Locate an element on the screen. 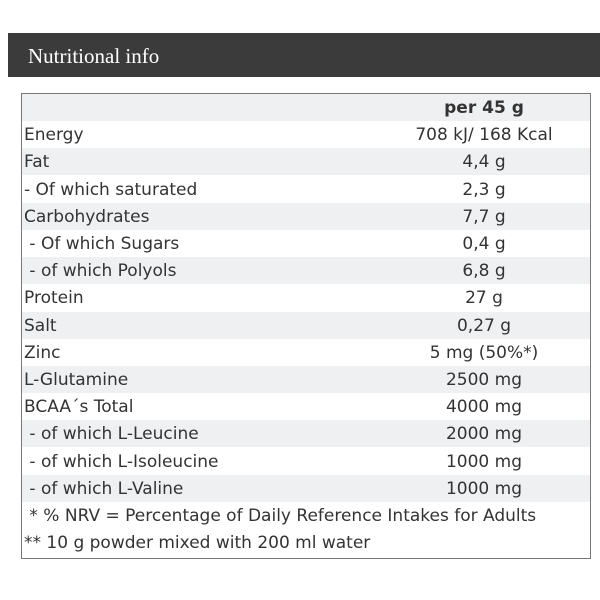 This screenshot has width=600, height=600. nutrient-name: BCAA´s Total is located at coordinates (79, 407).